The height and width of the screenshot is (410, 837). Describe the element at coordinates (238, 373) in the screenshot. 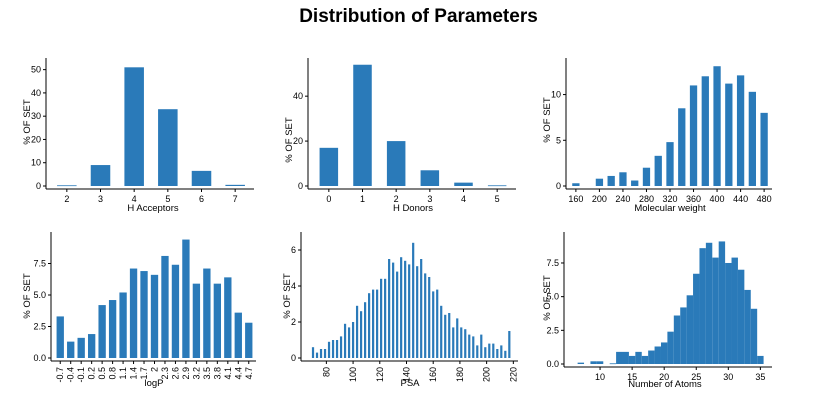

I see `x-tick-label: 4.4` at that location.